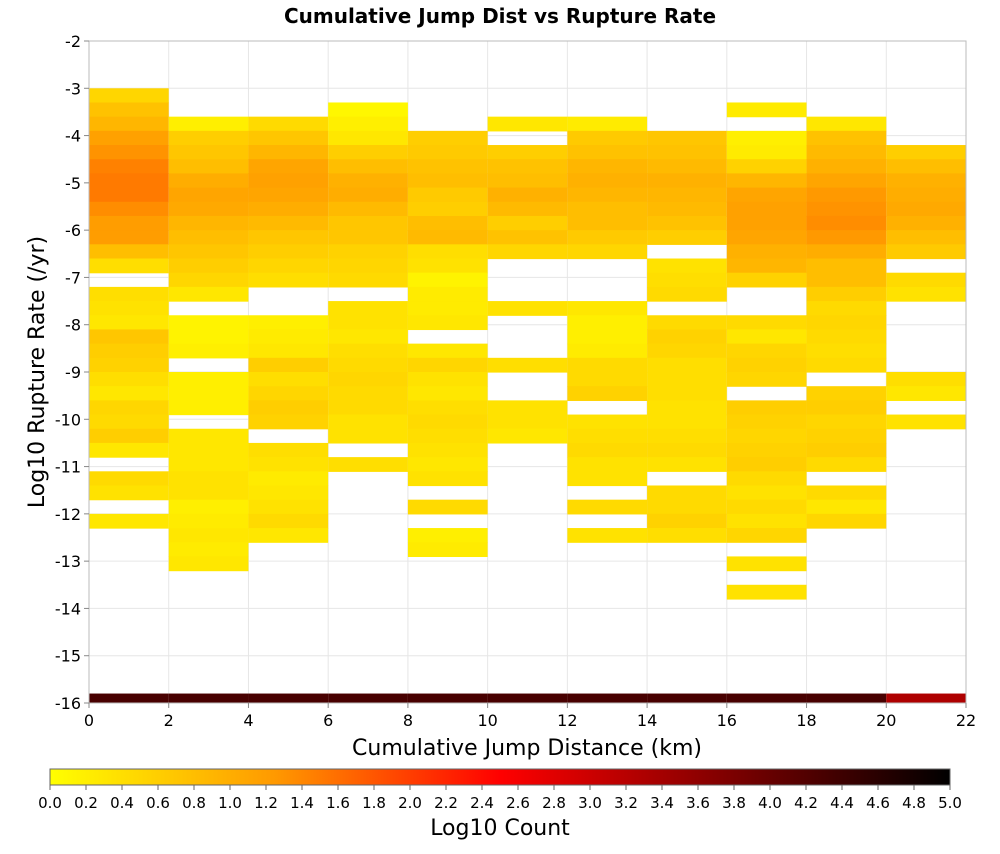 Image resolution: width=1000 pixels, height=854 pixels. What do you see at coordinates (500, 828) in the screenshot?
I see `colorbar-label: Log10 Count` at bounding box center [500, 828].